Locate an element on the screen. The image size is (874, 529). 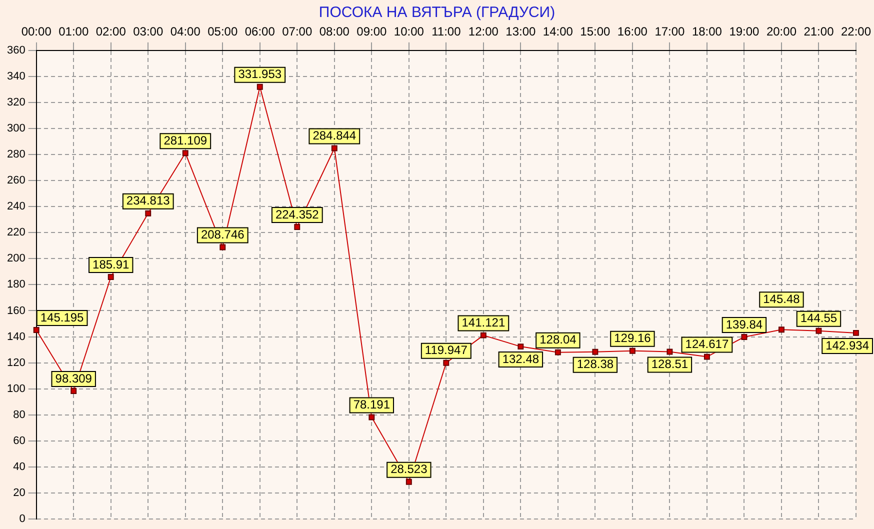
data-label: 119.947 is located at coordinates (446, 350).